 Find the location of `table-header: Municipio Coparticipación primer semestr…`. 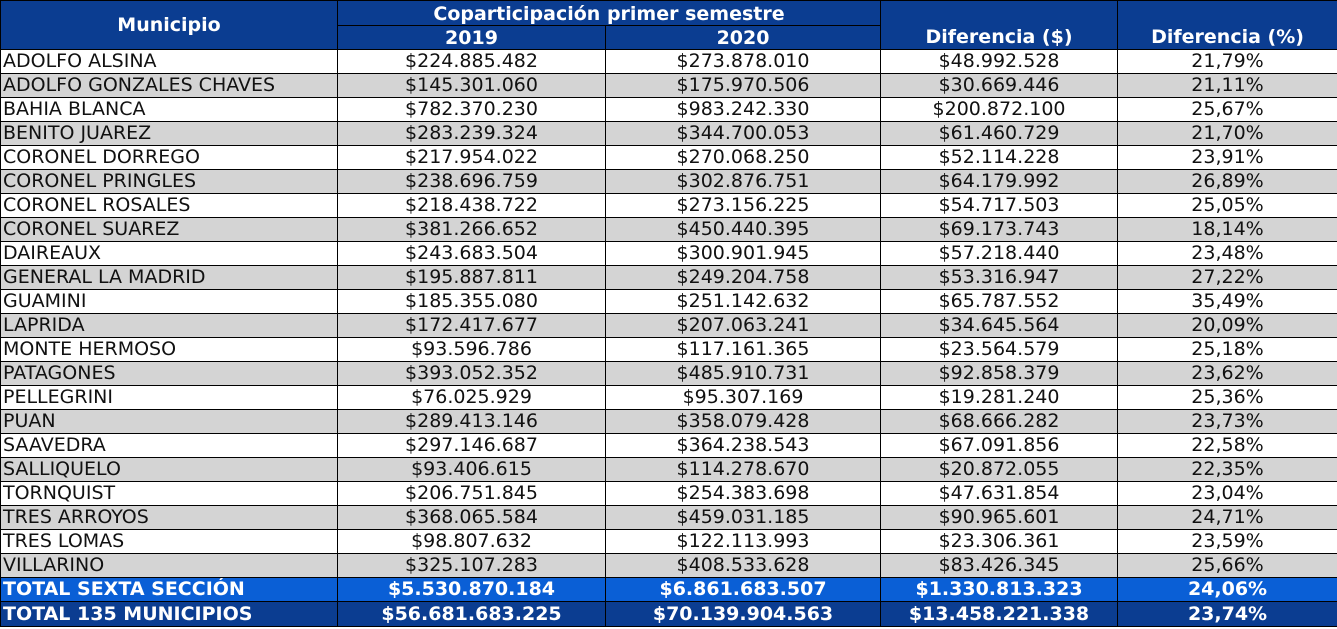

table-header: Municipio Coparticipación primer semestr… is located at coordinates (668, 25).